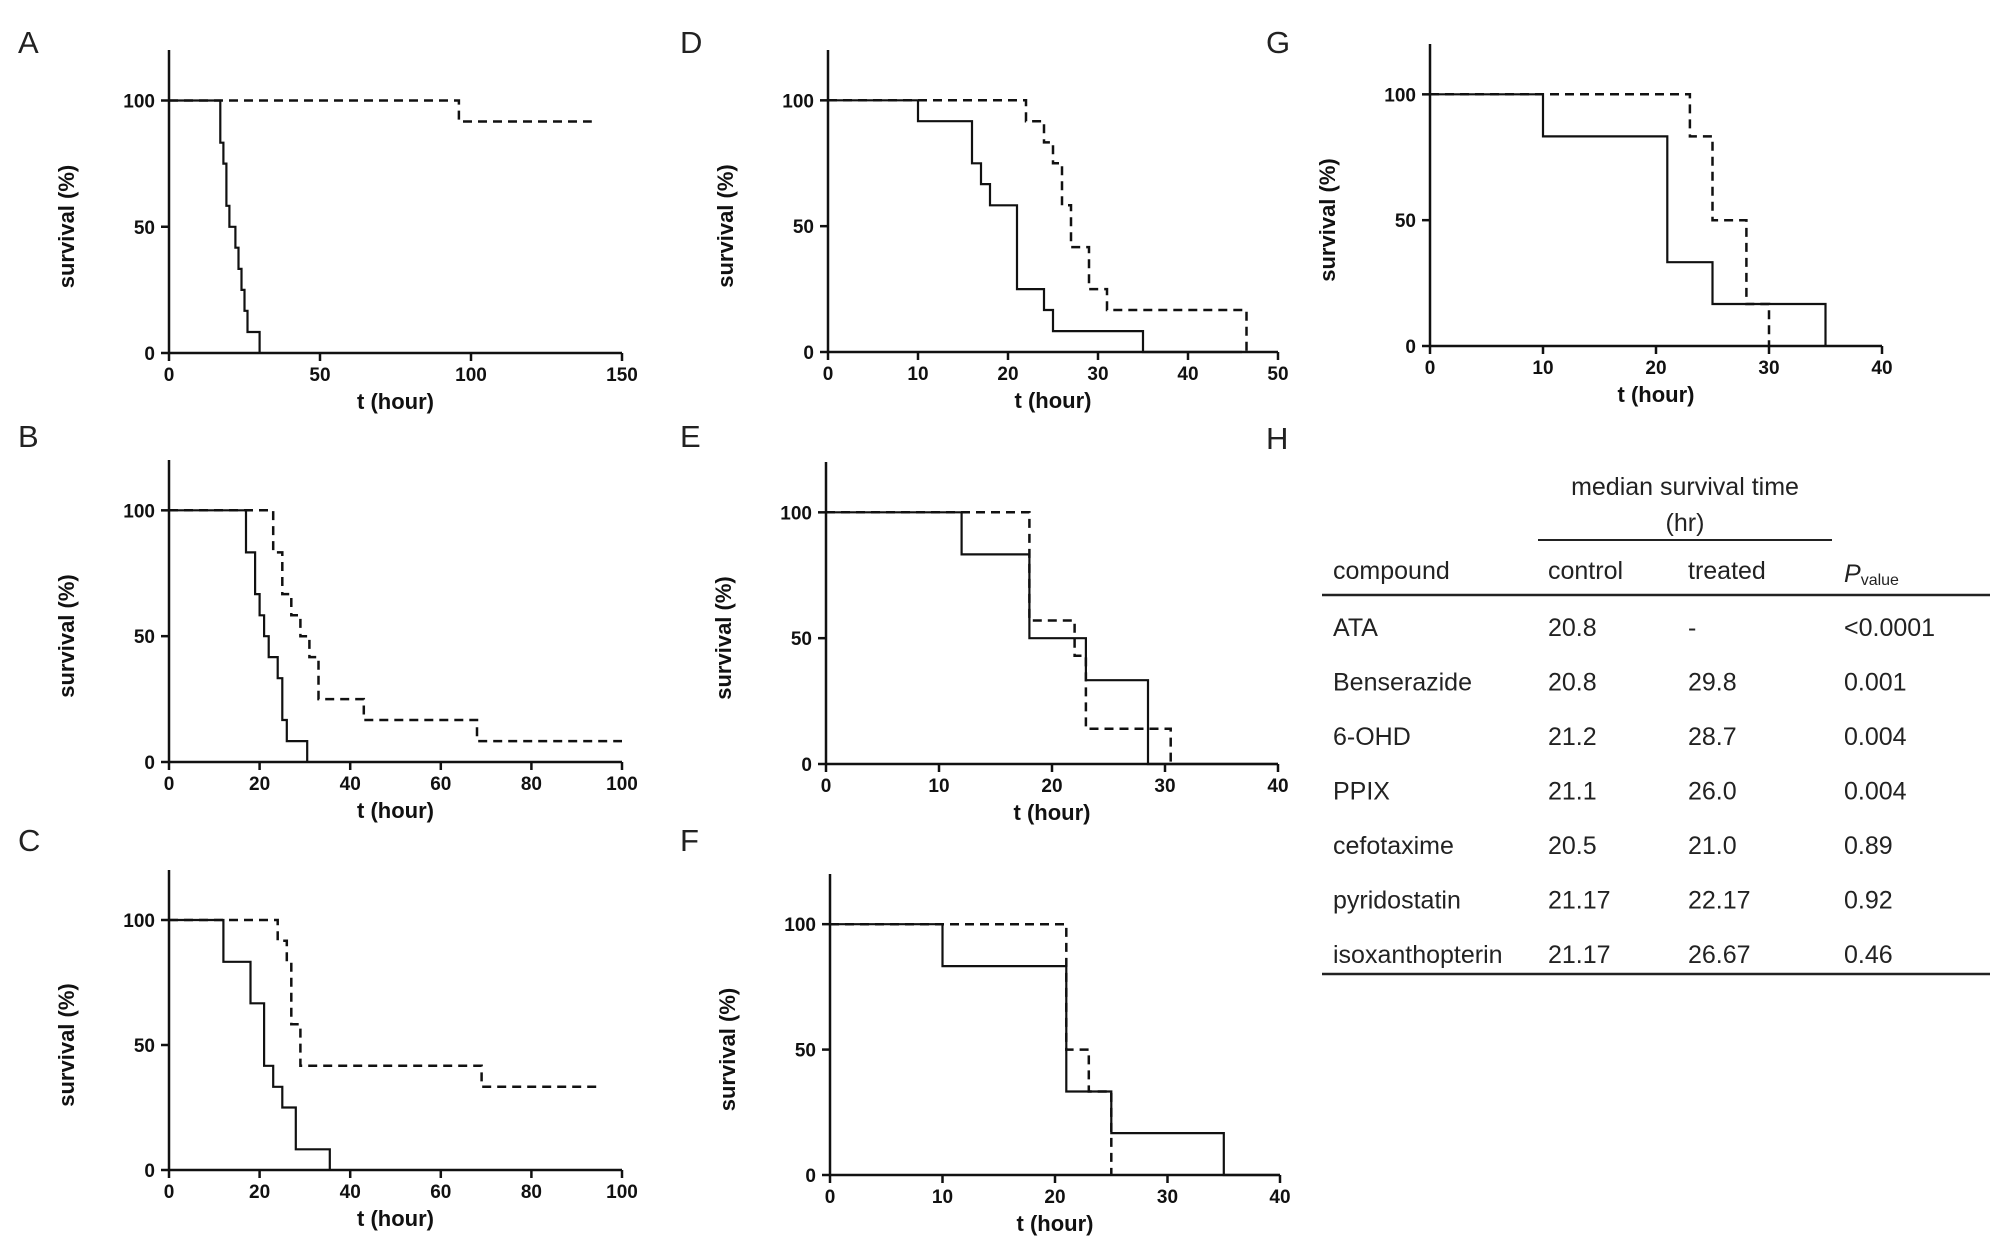  What do you see at coordinates (1572, 737) in the screenshot?
I see `cell-control: 21.2` at bounding box center [1572, 737].